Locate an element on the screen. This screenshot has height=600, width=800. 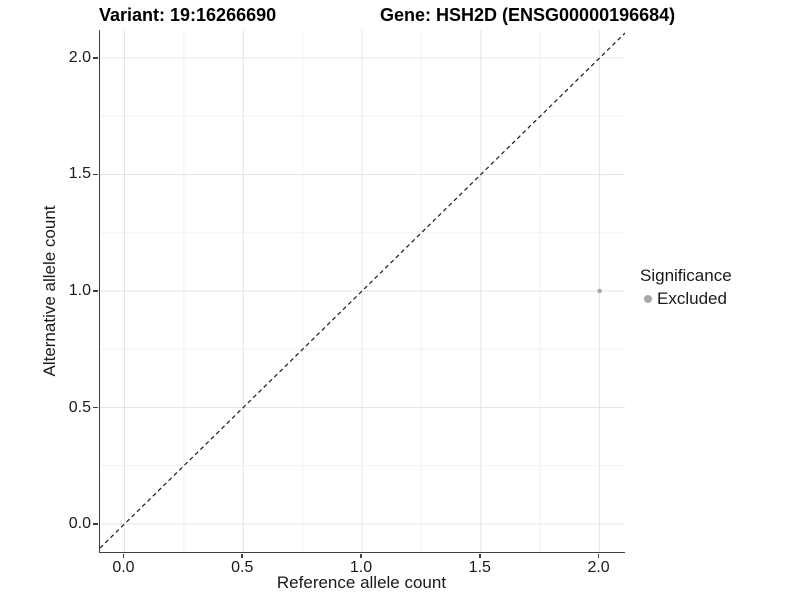
x-tick-label: 0.5 is located at coordinates (242, 567).